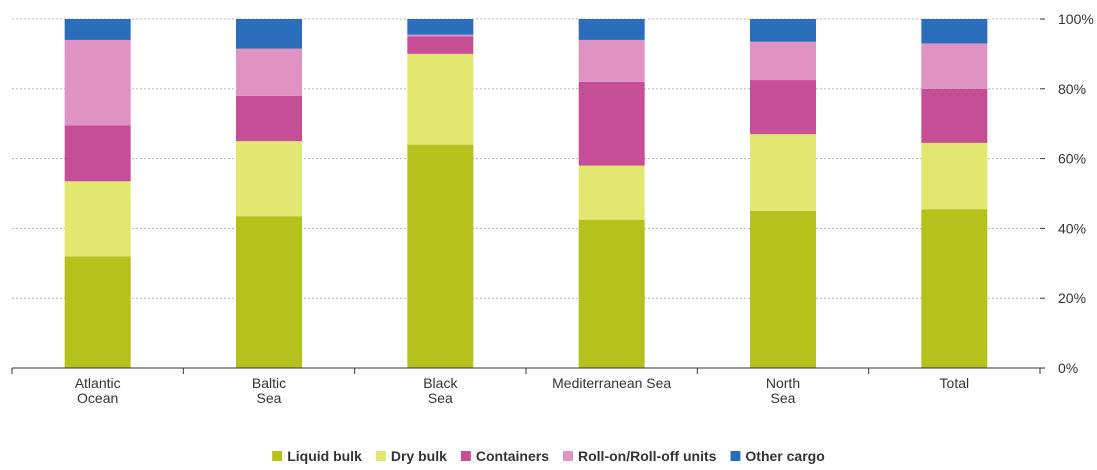 The height and width of the screenshot is (470, 1097). Describe the element at coordinates (440, 390) in the screenshot. I see `x-category-label: Black Sea` at that location.